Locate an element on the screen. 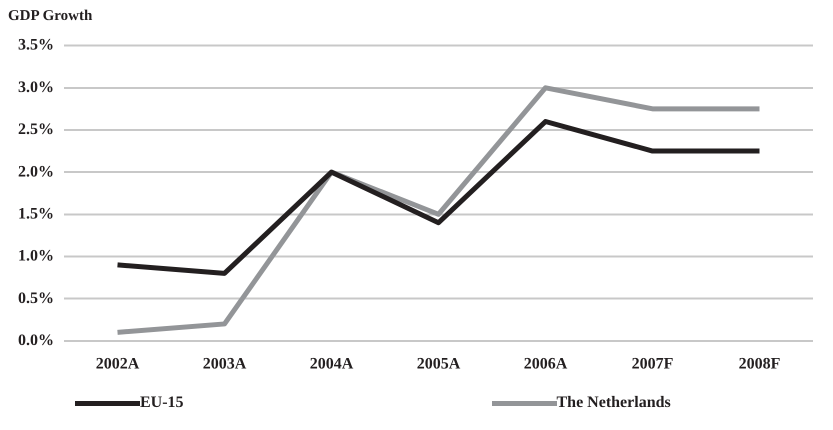 The image size is (833, 430). legend-label: The Netherlands is located at coordinates (613, 403).